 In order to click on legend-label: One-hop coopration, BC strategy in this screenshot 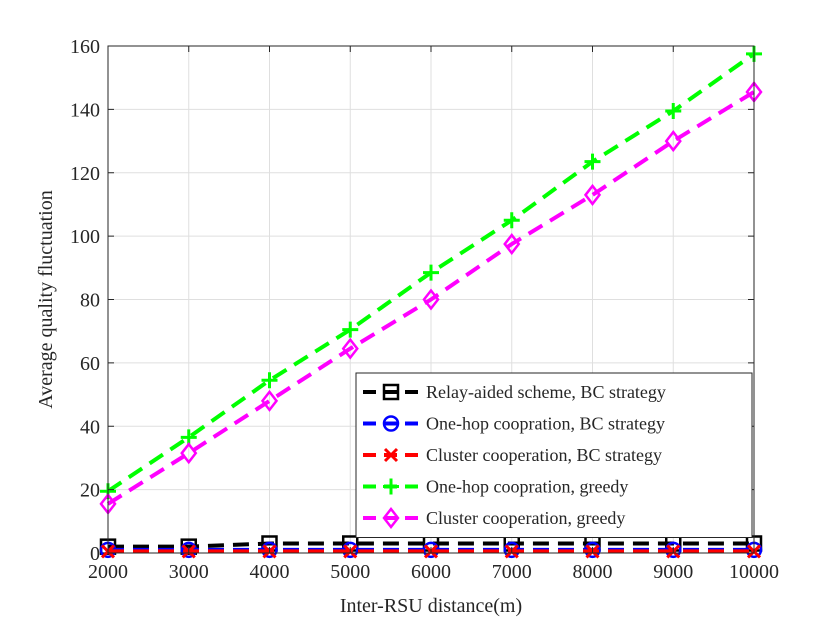, I will do `click(545, 424)`.